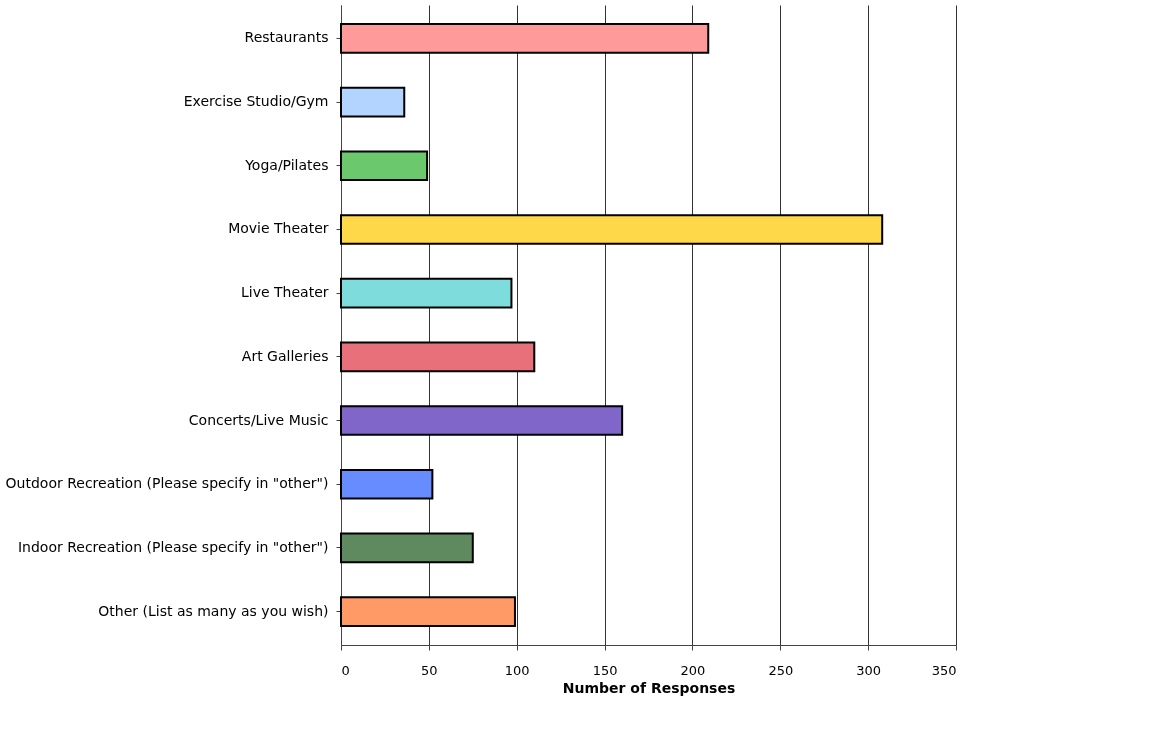  Describe the element at coordinates (693, 670) in the screenshot. I see `x-tick-label: 200` at that location.